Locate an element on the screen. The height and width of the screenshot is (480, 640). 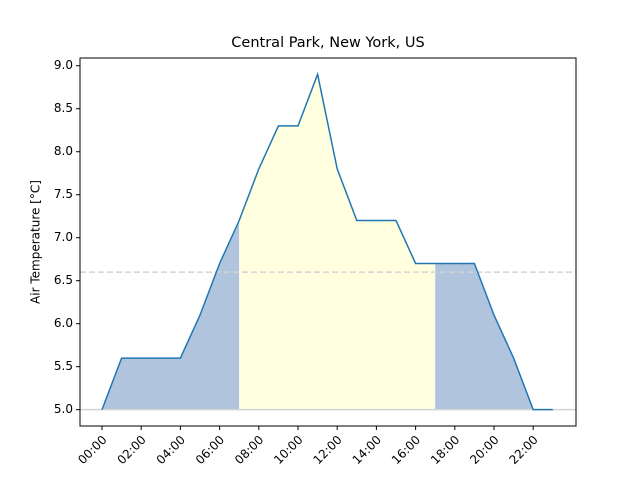
x-tick-label: 10:00 is located at coordinates (288, 450).